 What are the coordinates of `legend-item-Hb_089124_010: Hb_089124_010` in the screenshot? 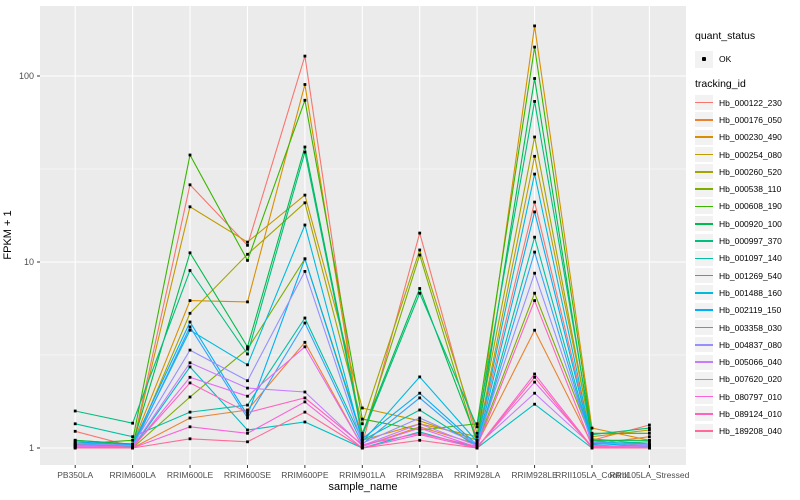 It's located at (747, 413).